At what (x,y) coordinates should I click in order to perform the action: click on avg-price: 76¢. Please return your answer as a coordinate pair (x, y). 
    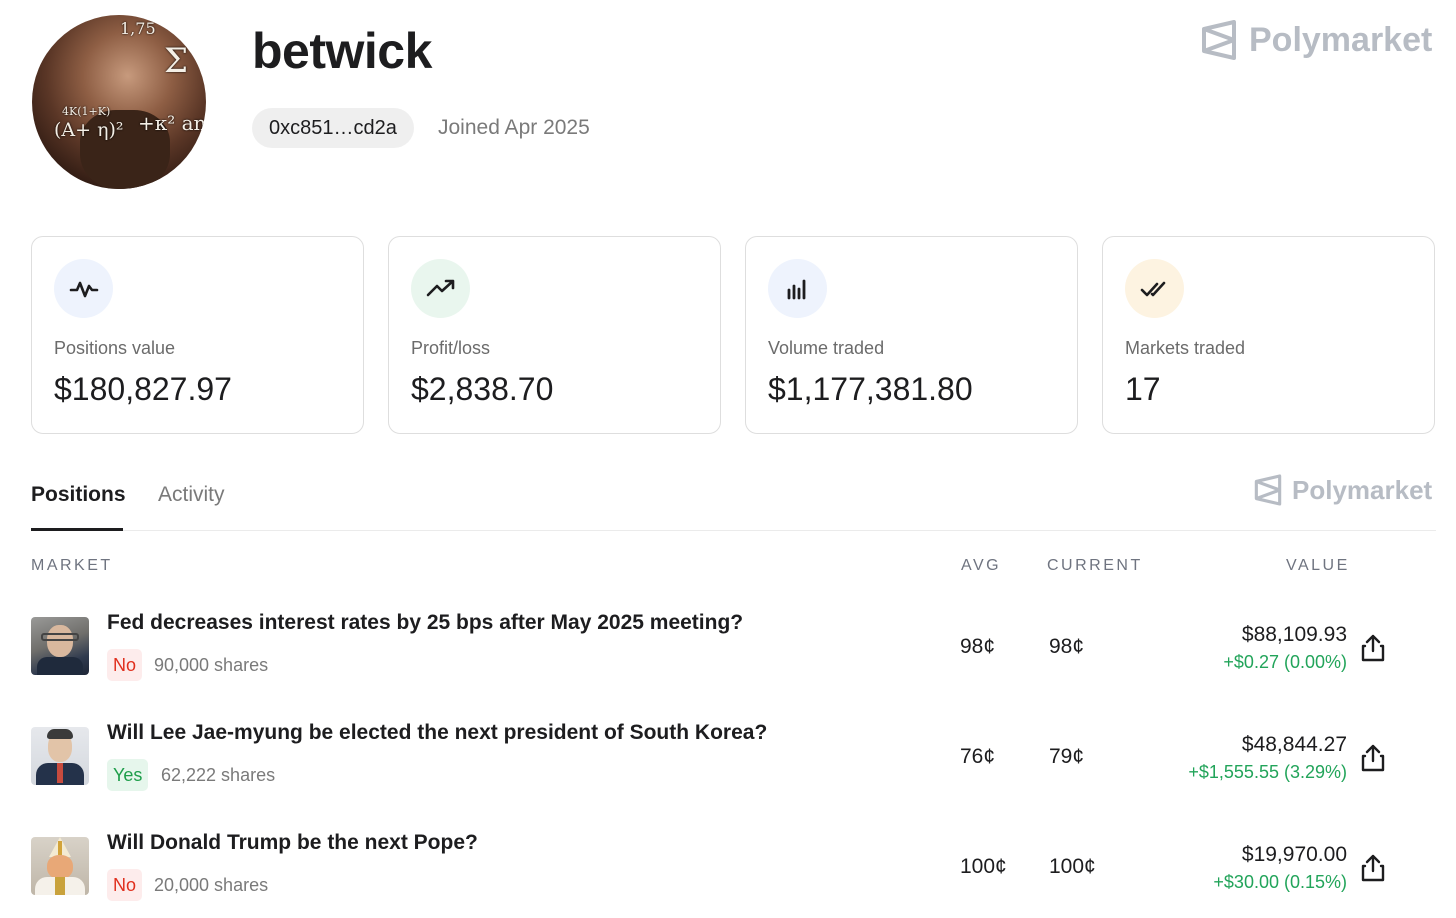
    Looking at the image, I should click on (978, 756).